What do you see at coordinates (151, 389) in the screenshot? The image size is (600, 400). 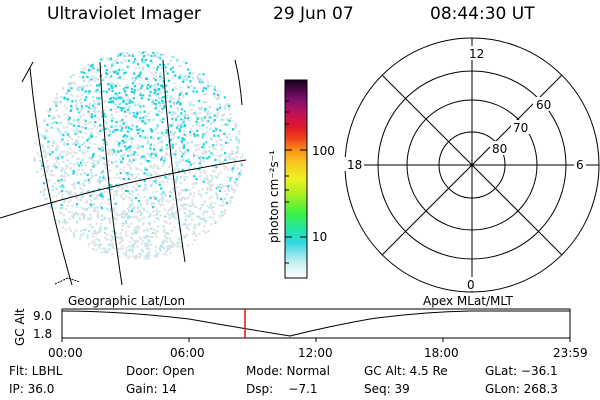 I see `gain-status: Gain: 14` at bounding box center [151, 389].